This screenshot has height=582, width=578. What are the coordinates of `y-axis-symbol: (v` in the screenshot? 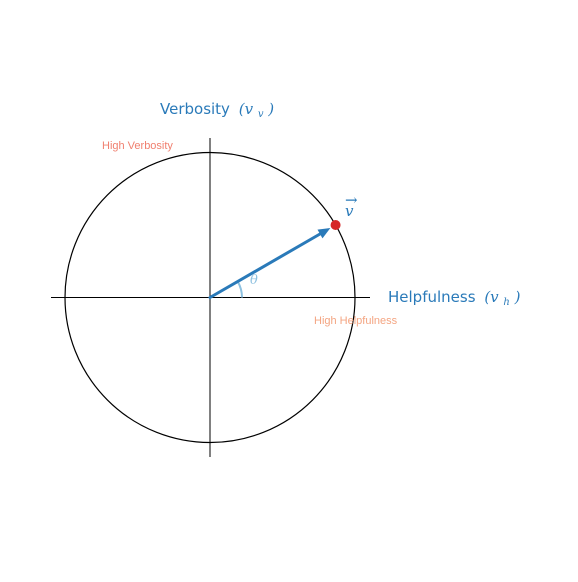 It's located at (246, 109).